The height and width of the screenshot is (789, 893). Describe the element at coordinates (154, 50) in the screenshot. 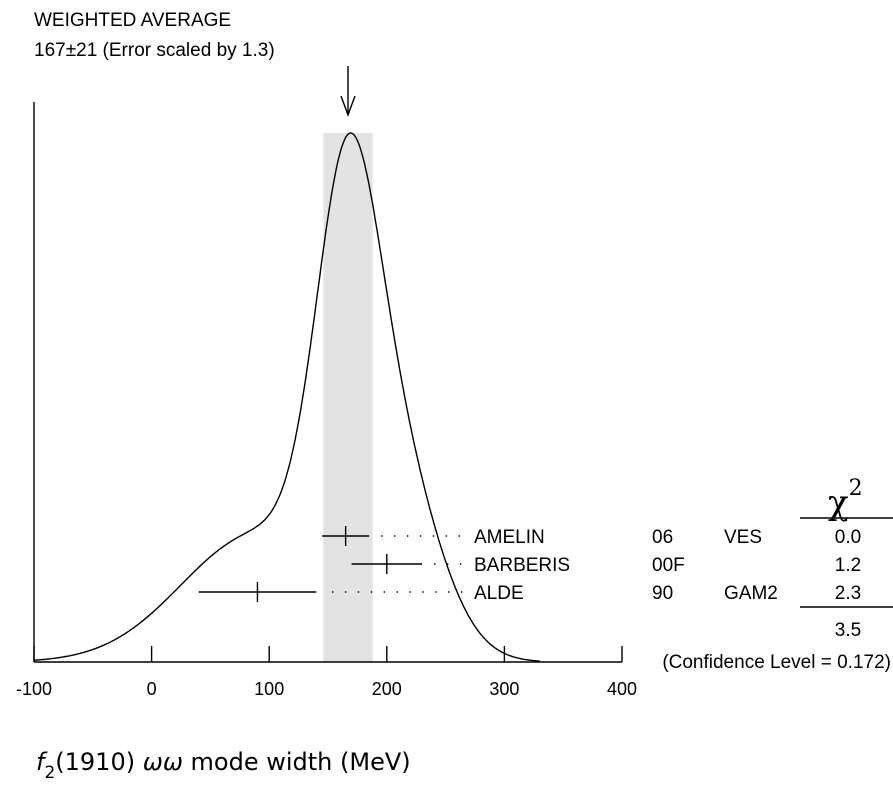

I see `chart-subtitle: 167±21 (Error scaled by 1.3)` at that location.